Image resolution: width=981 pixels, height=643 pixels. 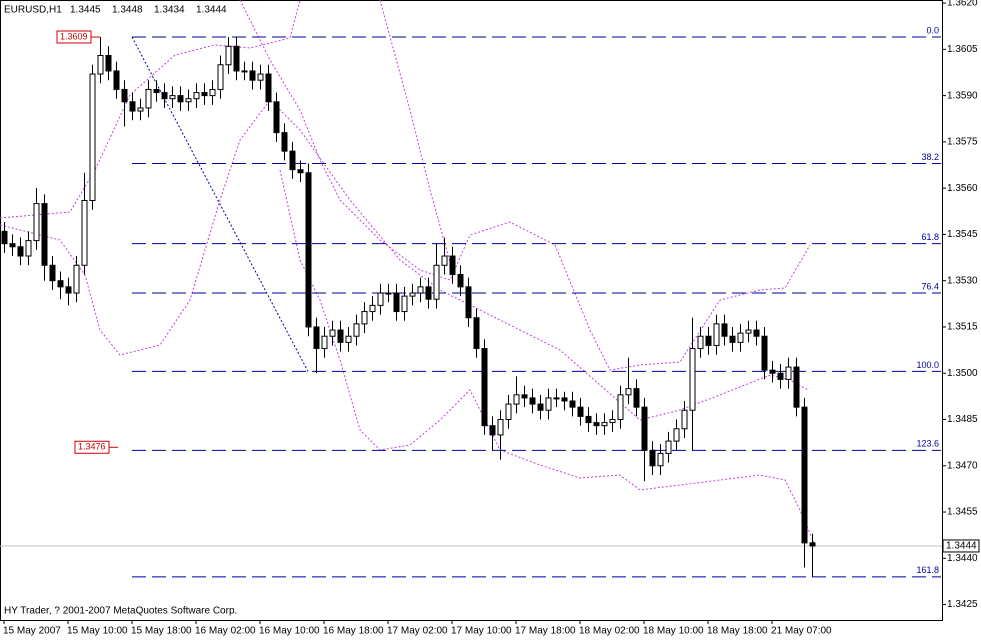 What do you see at coordinates (961, 546) in the screenshot?
I see `current-price-box` at bounding box center [961, 546].